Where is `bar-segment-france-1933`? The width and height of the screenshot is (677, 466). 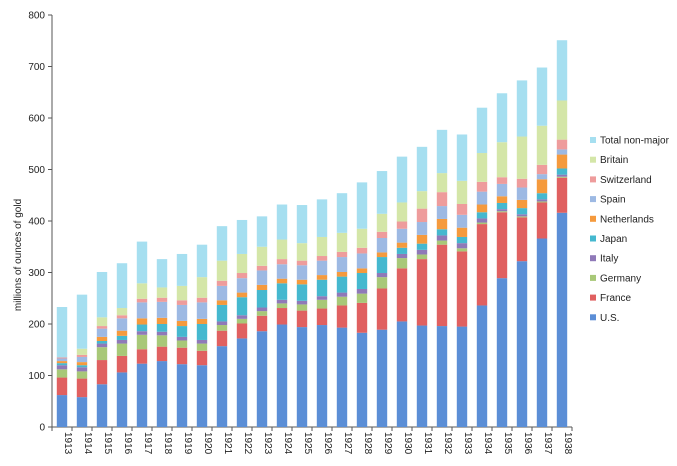 bar-segment-france-1933 is located at coordinates (462, 289).